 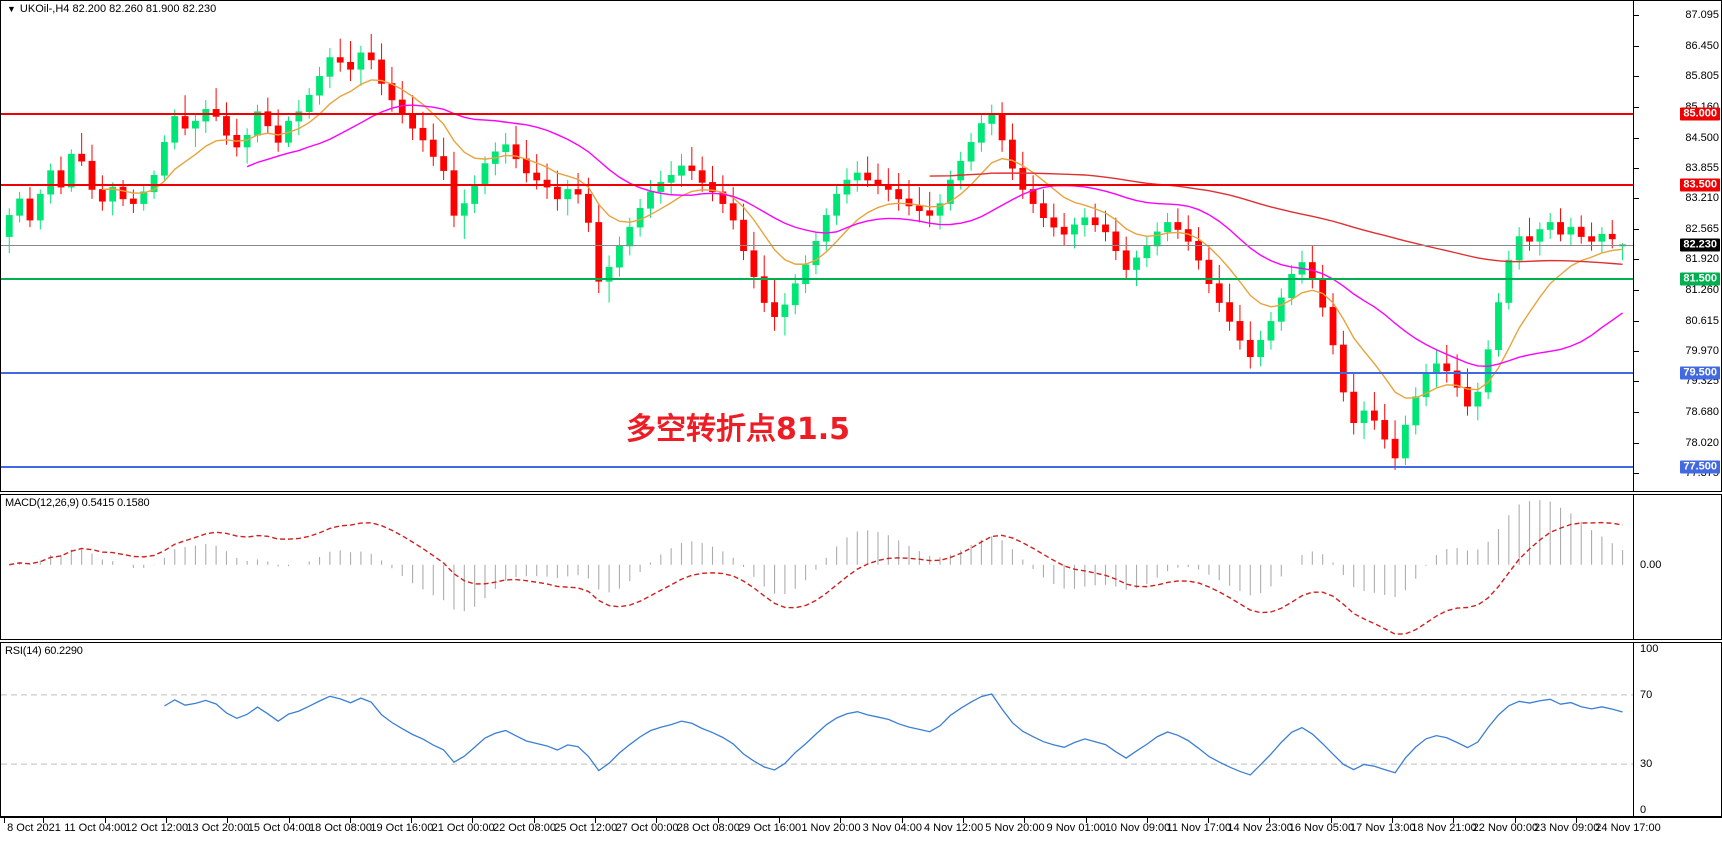 What do you see at coordinates (892, 828) in the screenshot?
I see `time-tick-label: 3 Nov 04:00` at bounding box center [892, 828].